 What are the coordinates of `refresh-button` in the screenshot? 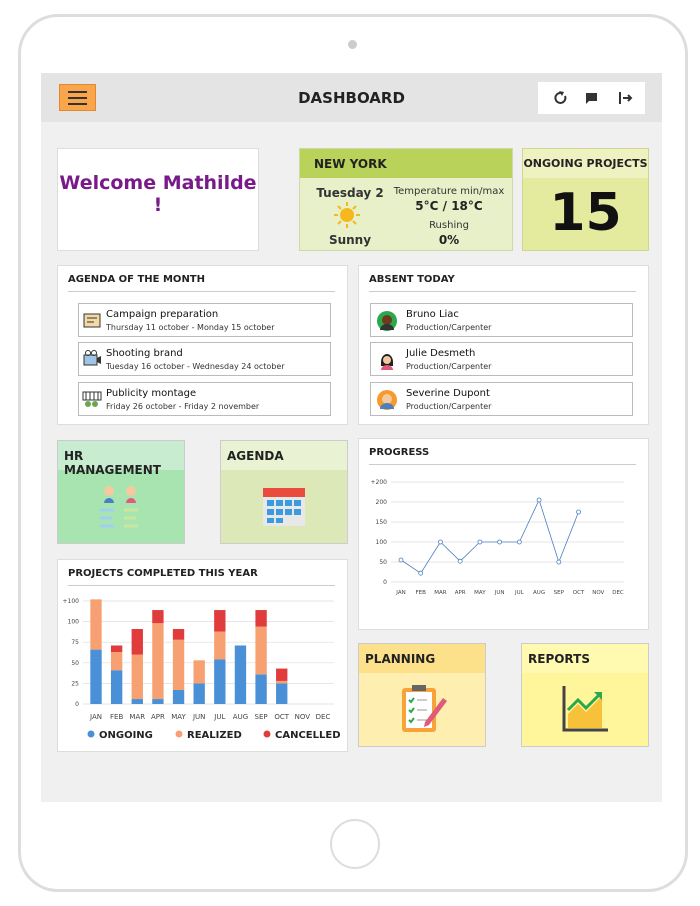 It's located at (560, 97).